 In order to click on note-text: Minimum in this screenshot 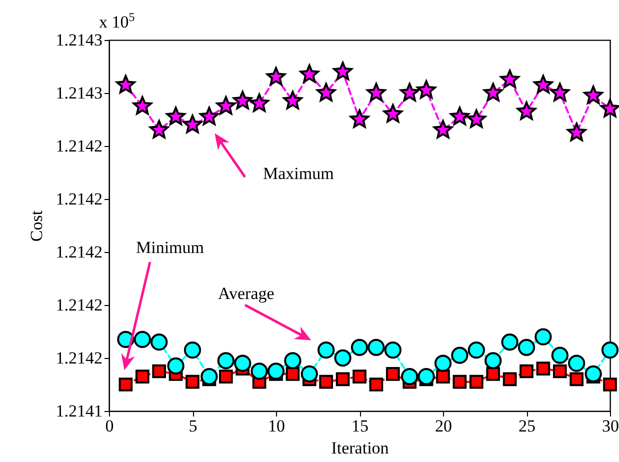, I will do `click(170, 248)`.